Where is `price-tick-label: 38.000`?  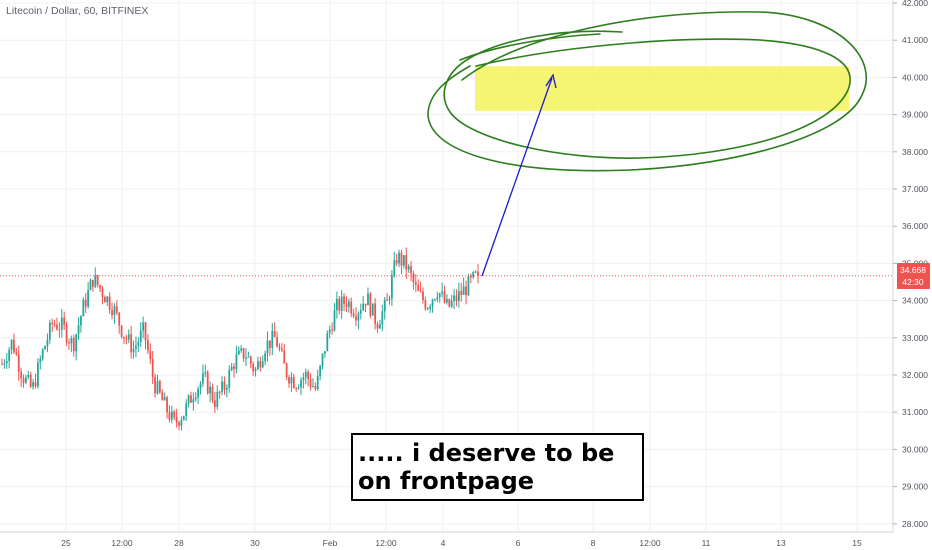
price-tick-label: 38.000 is located at coordinates (915, 152).